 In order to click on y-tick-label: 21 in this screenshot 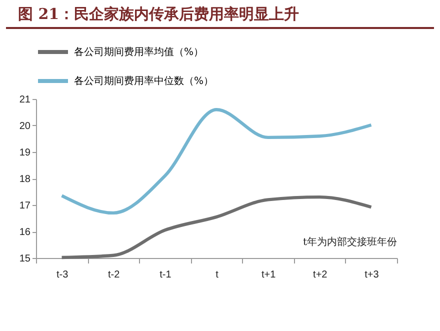, I will do `click(25, 100)`.